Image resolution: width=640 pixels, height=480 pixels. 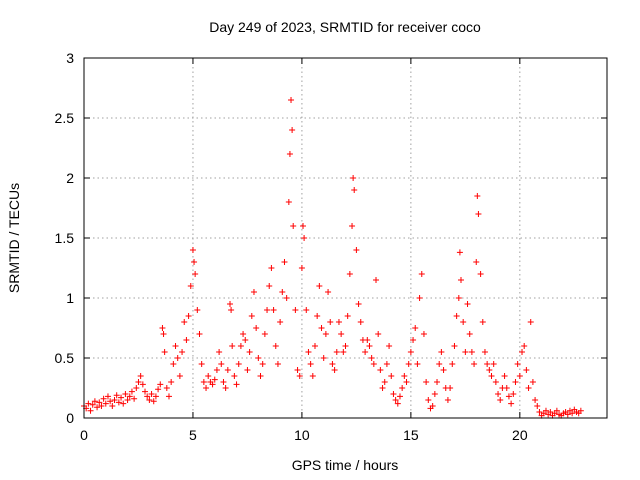 I want to click on x-axis-label: GPS time / hours, so click(x=345, y=465).